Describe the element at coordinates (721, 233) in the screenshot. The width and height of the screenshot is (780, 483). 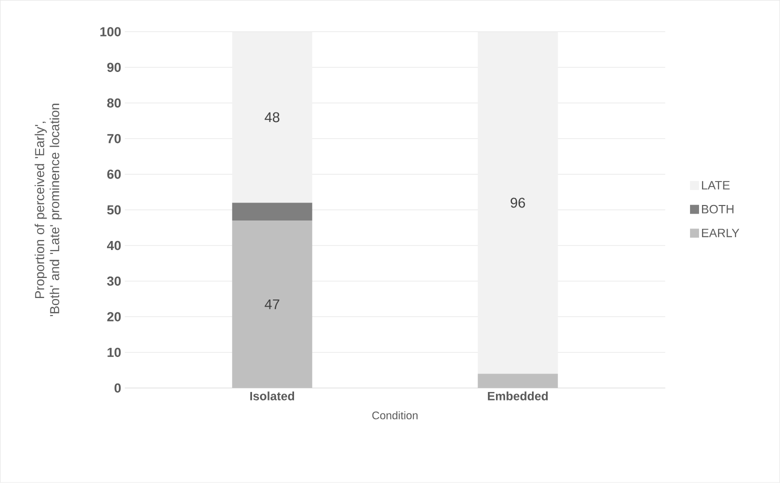
I see `legend-label: EARLY` at that location.